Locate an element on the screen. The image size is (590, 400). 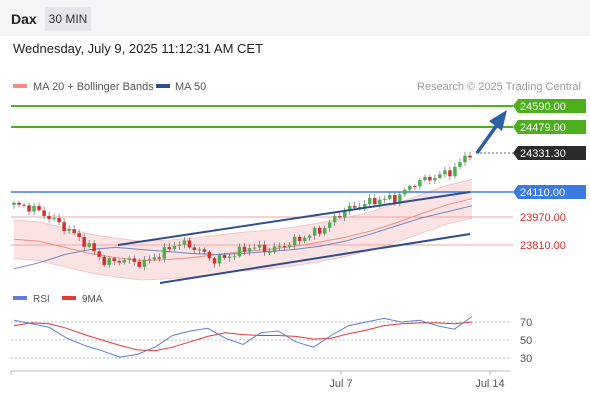
legend-swatch-ma50 is located at coordinates (163, 86).